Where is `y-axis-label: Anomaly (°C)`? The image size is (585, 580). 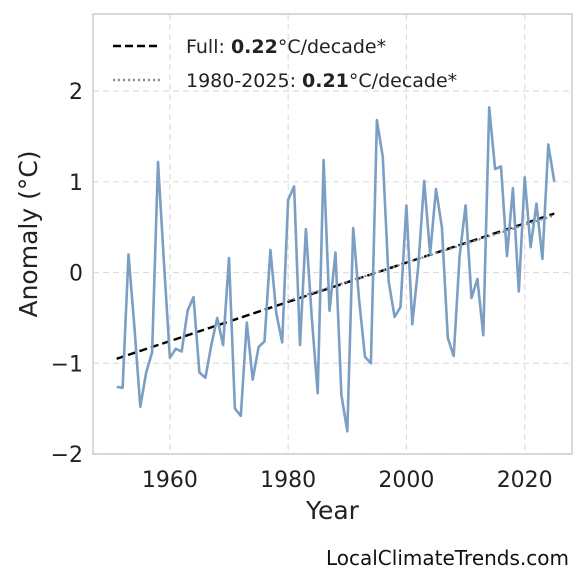
y-axis-label: Anomaly (°C) is located at coordinates (28, 233).